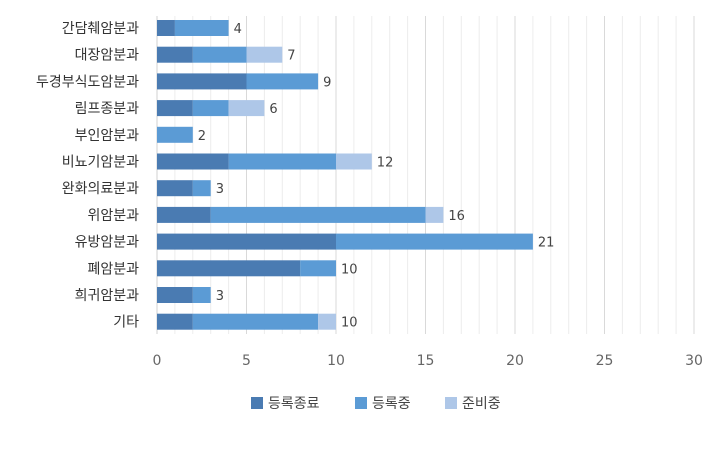 Image resolution: width=727 pixels, height=450 pixels. I want to click on x-tick-label: 15, so click(426, 361).